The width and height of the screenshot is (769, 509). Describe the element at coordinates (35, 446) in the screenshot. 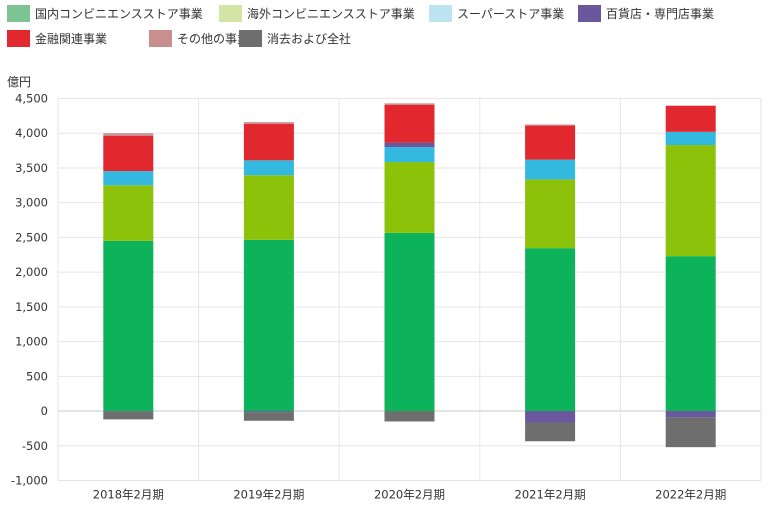

I see `y-tick-label: -500` at that location.